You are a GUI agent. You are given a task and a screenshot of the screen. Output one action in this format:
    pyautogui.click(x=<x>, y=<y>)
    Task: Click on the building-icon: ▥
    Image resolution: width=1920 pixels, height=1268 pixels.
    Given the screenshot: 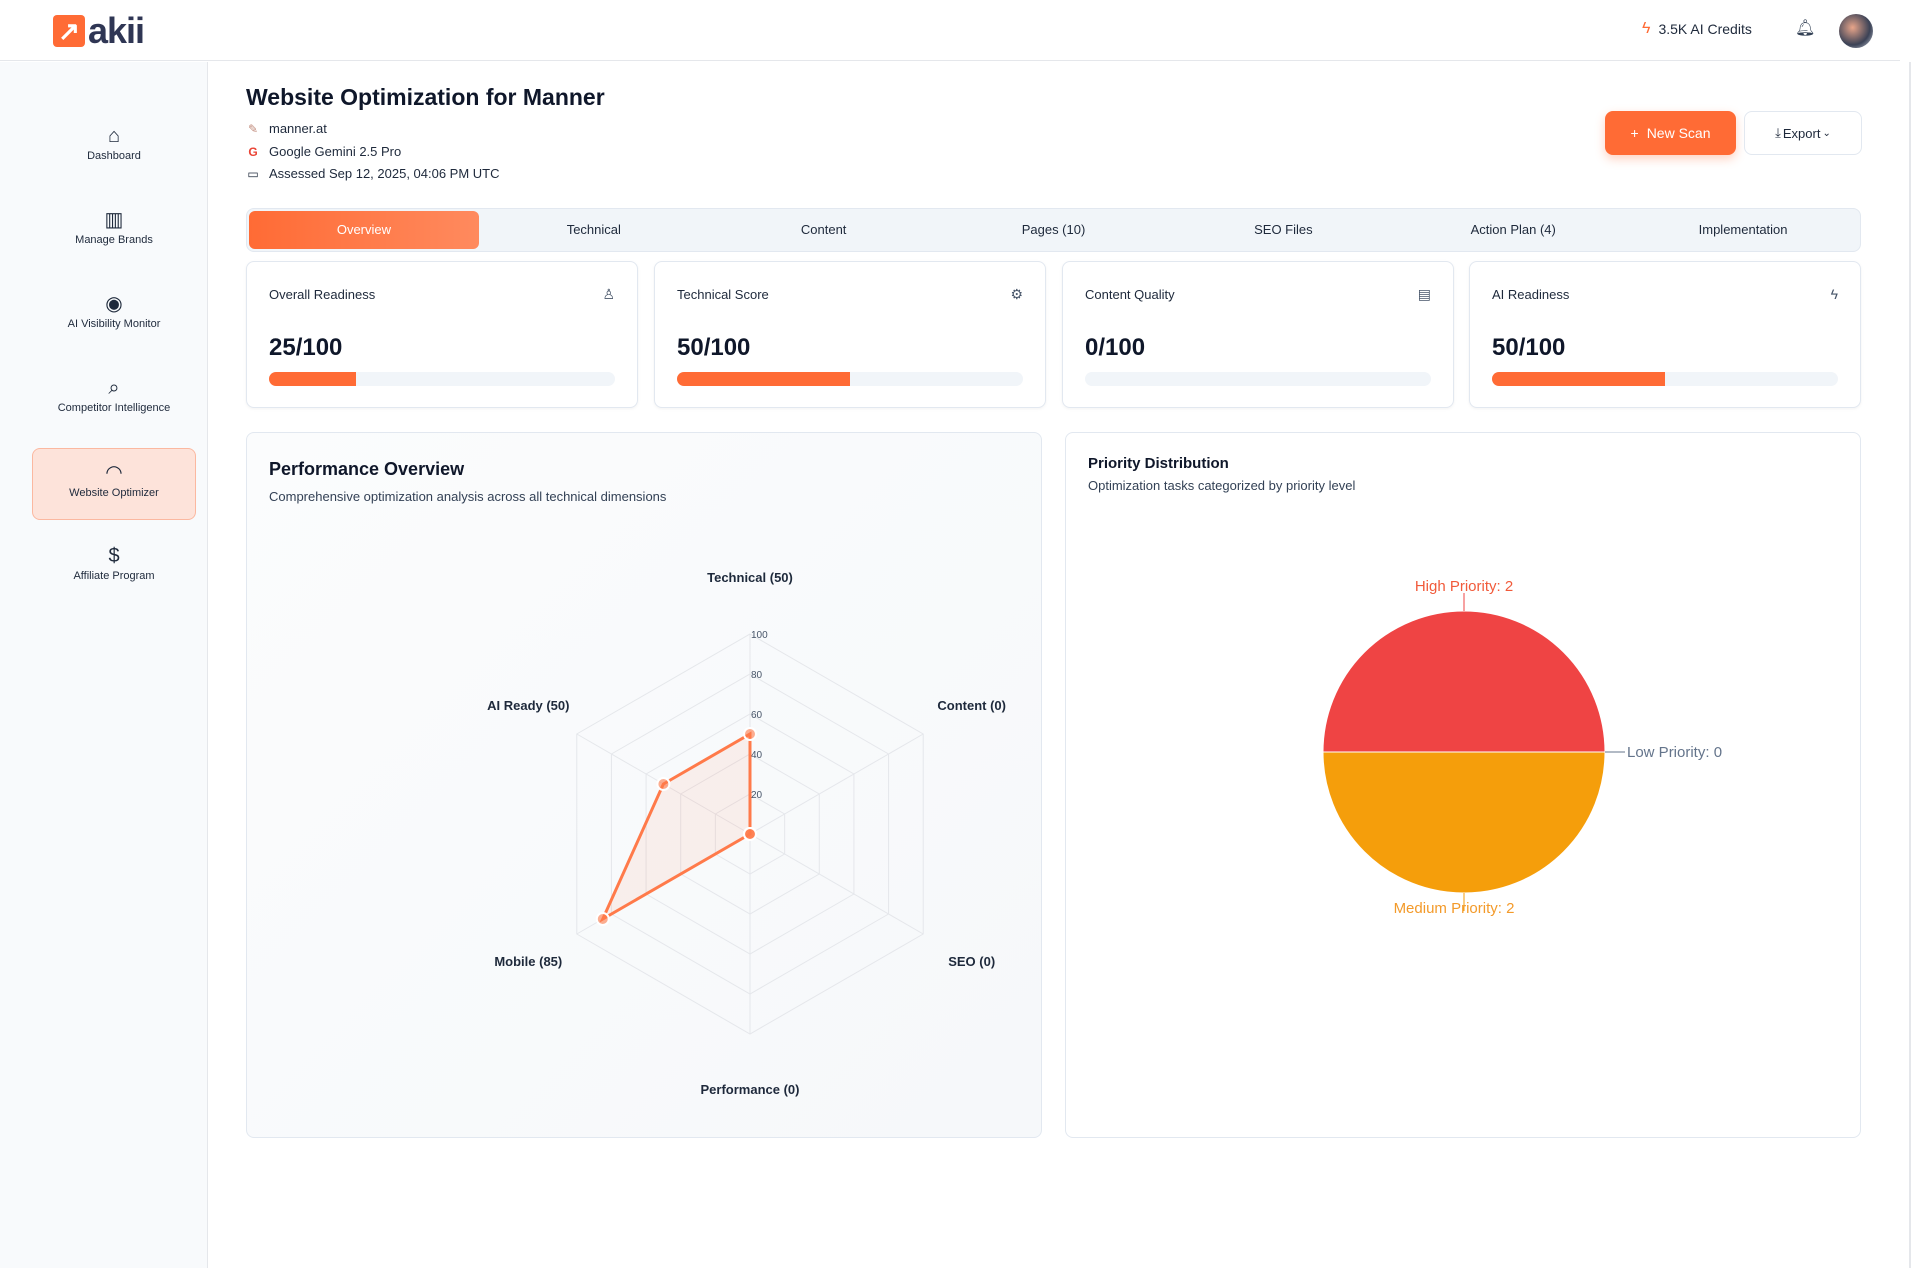 What is the action you would take?
    pyautogui.click(x=114, y=220)
    